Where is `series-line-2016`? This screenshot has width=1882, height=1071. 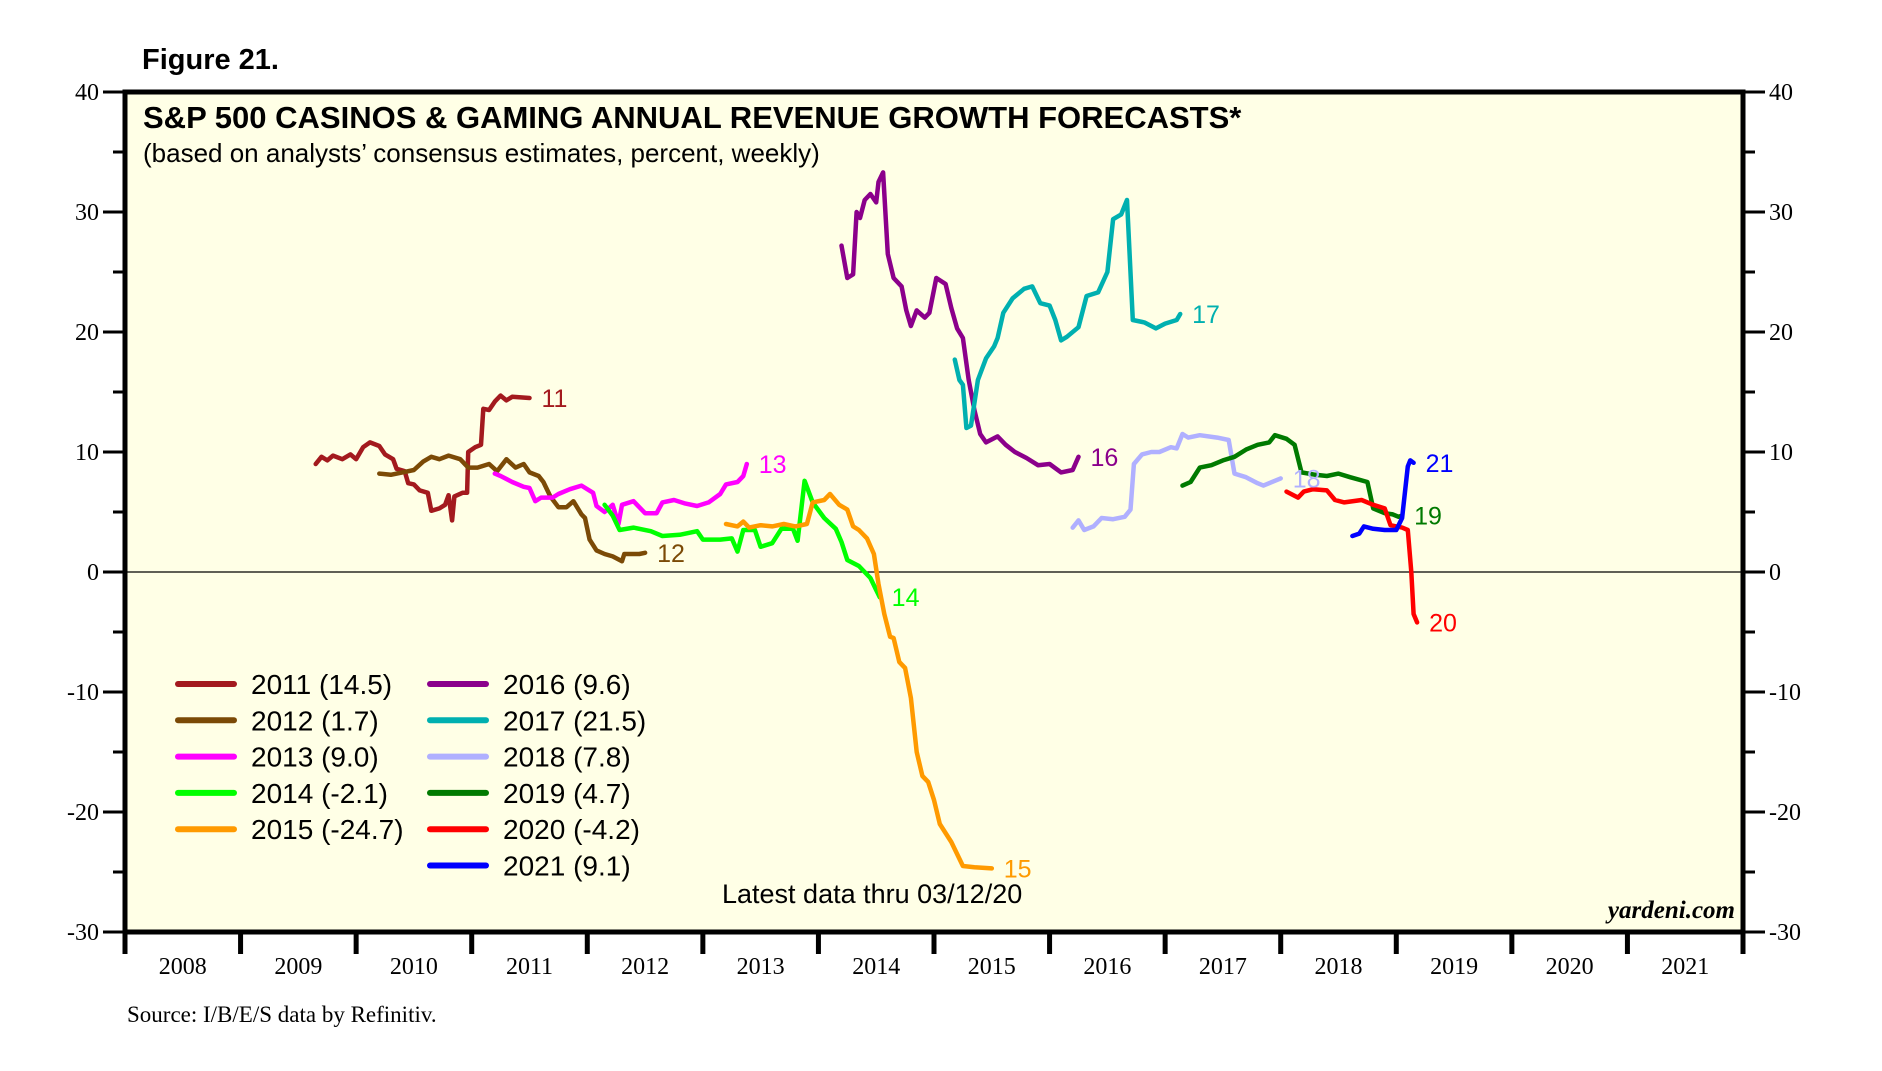 series-line-2016 is located at coordinates (960, 322).